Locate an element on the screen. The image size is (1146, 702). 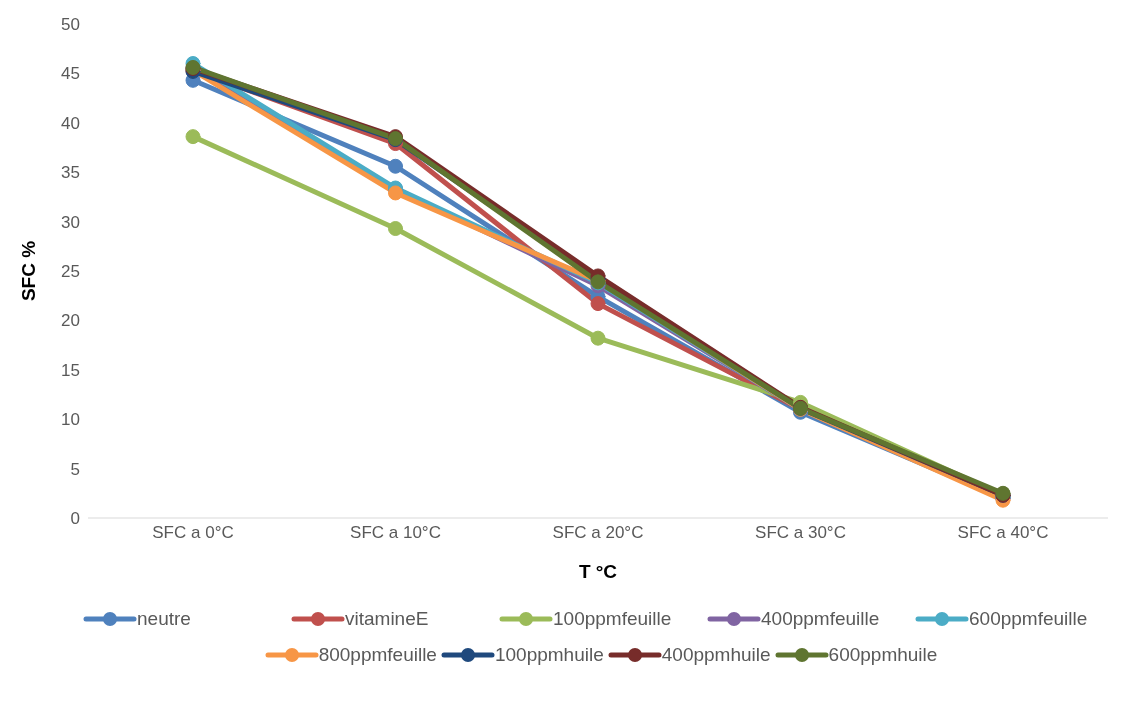
x-tick-label: SFC a 40°C is located at coordinates (1003, 533).